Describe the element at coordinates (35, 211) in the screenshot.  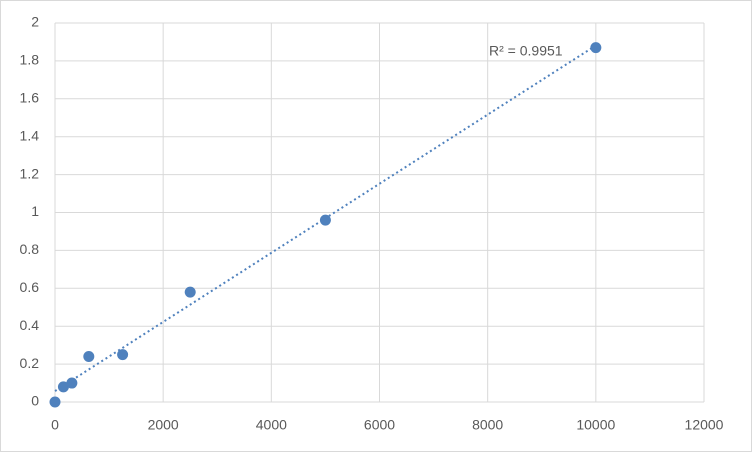
I see `y-tick-label: 1` at that location.